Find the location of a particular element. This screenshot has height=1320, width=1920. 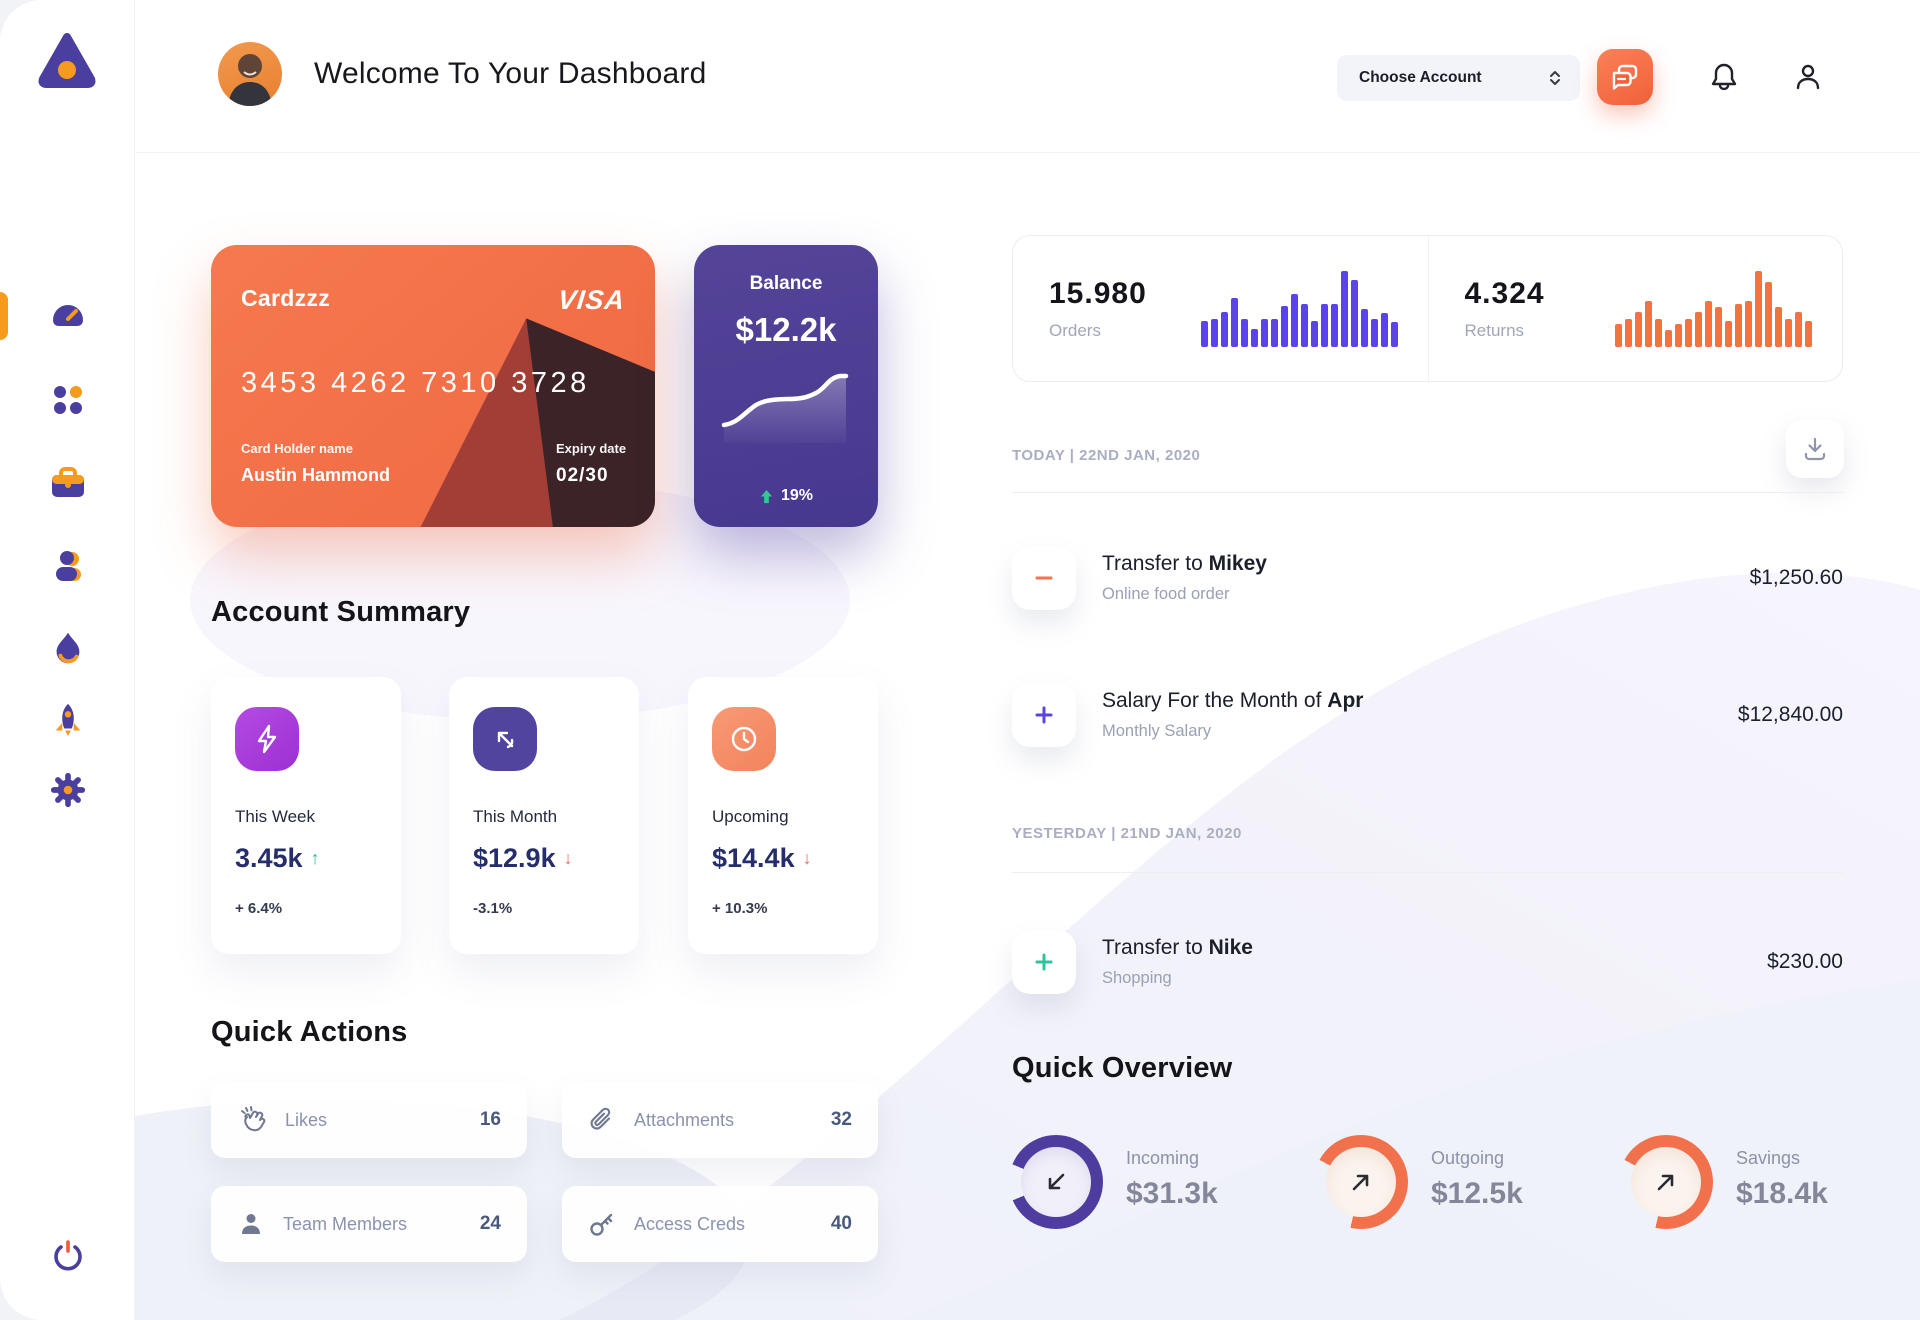

notifications-button is located at coordinates (1724, 77).